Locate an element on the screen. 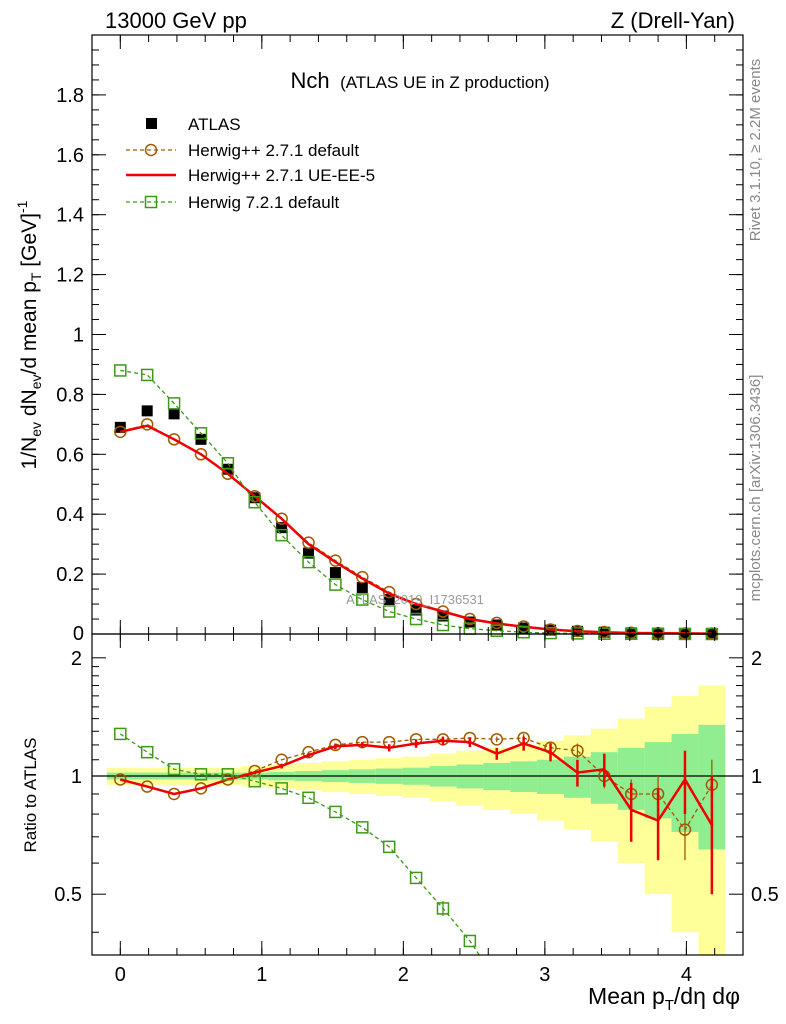 This screenshot has height=1024, width=786. xtick-label: 1 is located at coordinates (261, 975).